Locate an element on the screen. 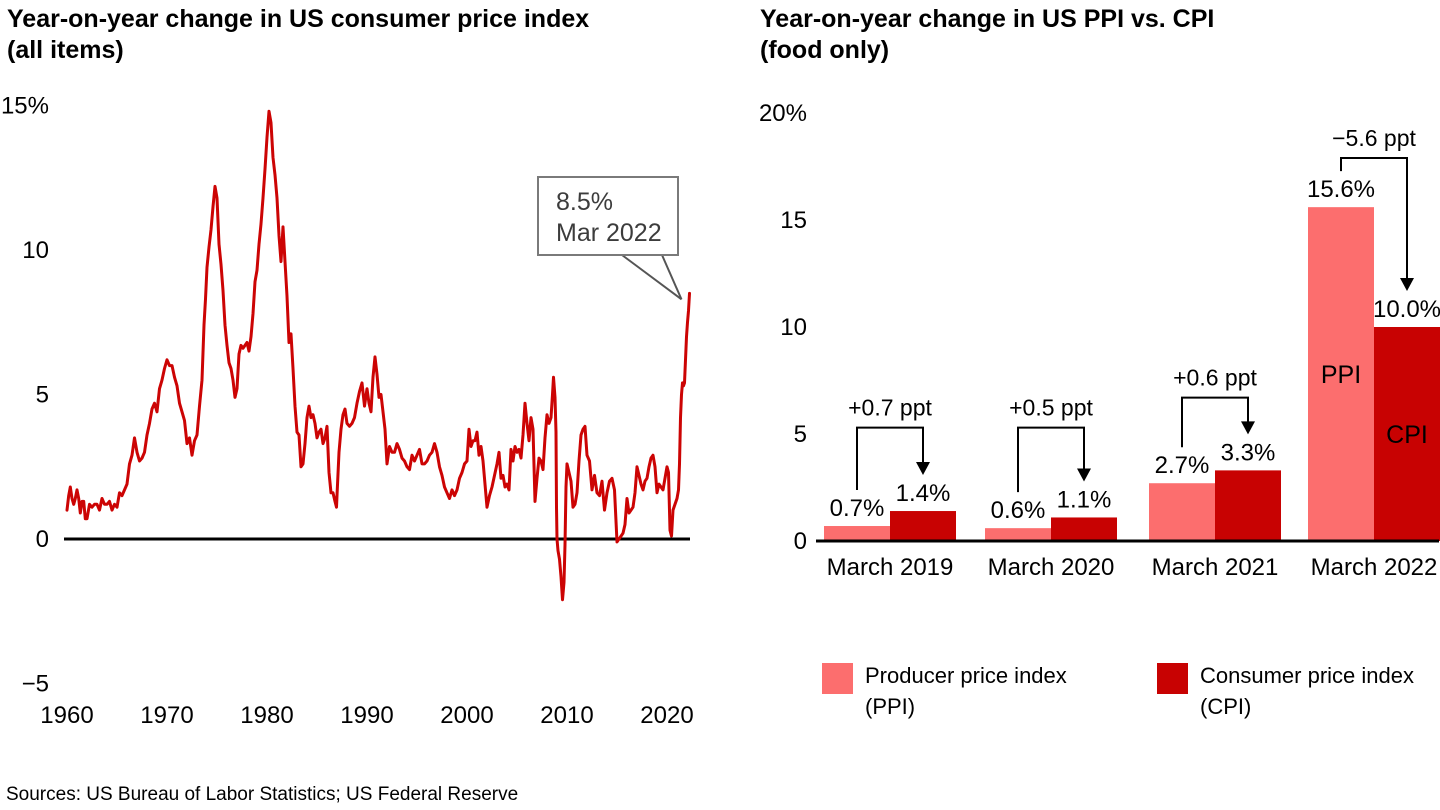 This screenshot has width=1440, height=810. ppi-legend-swatch is located at coordinates (837, 678).